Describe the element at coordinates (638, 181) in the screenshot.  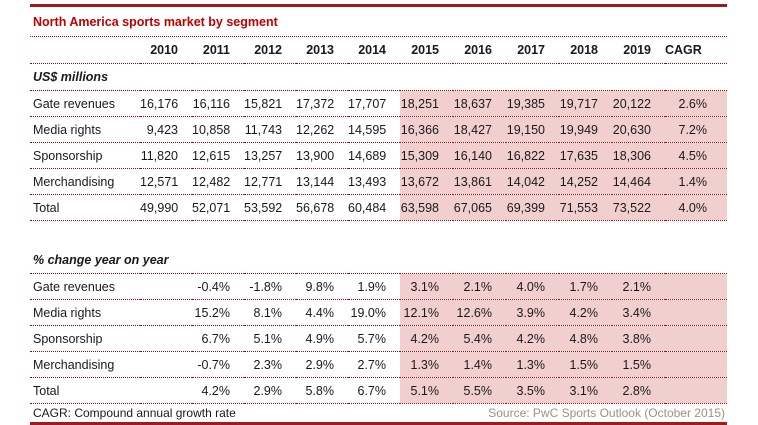
I see `table-cell: 14,464` at that location.